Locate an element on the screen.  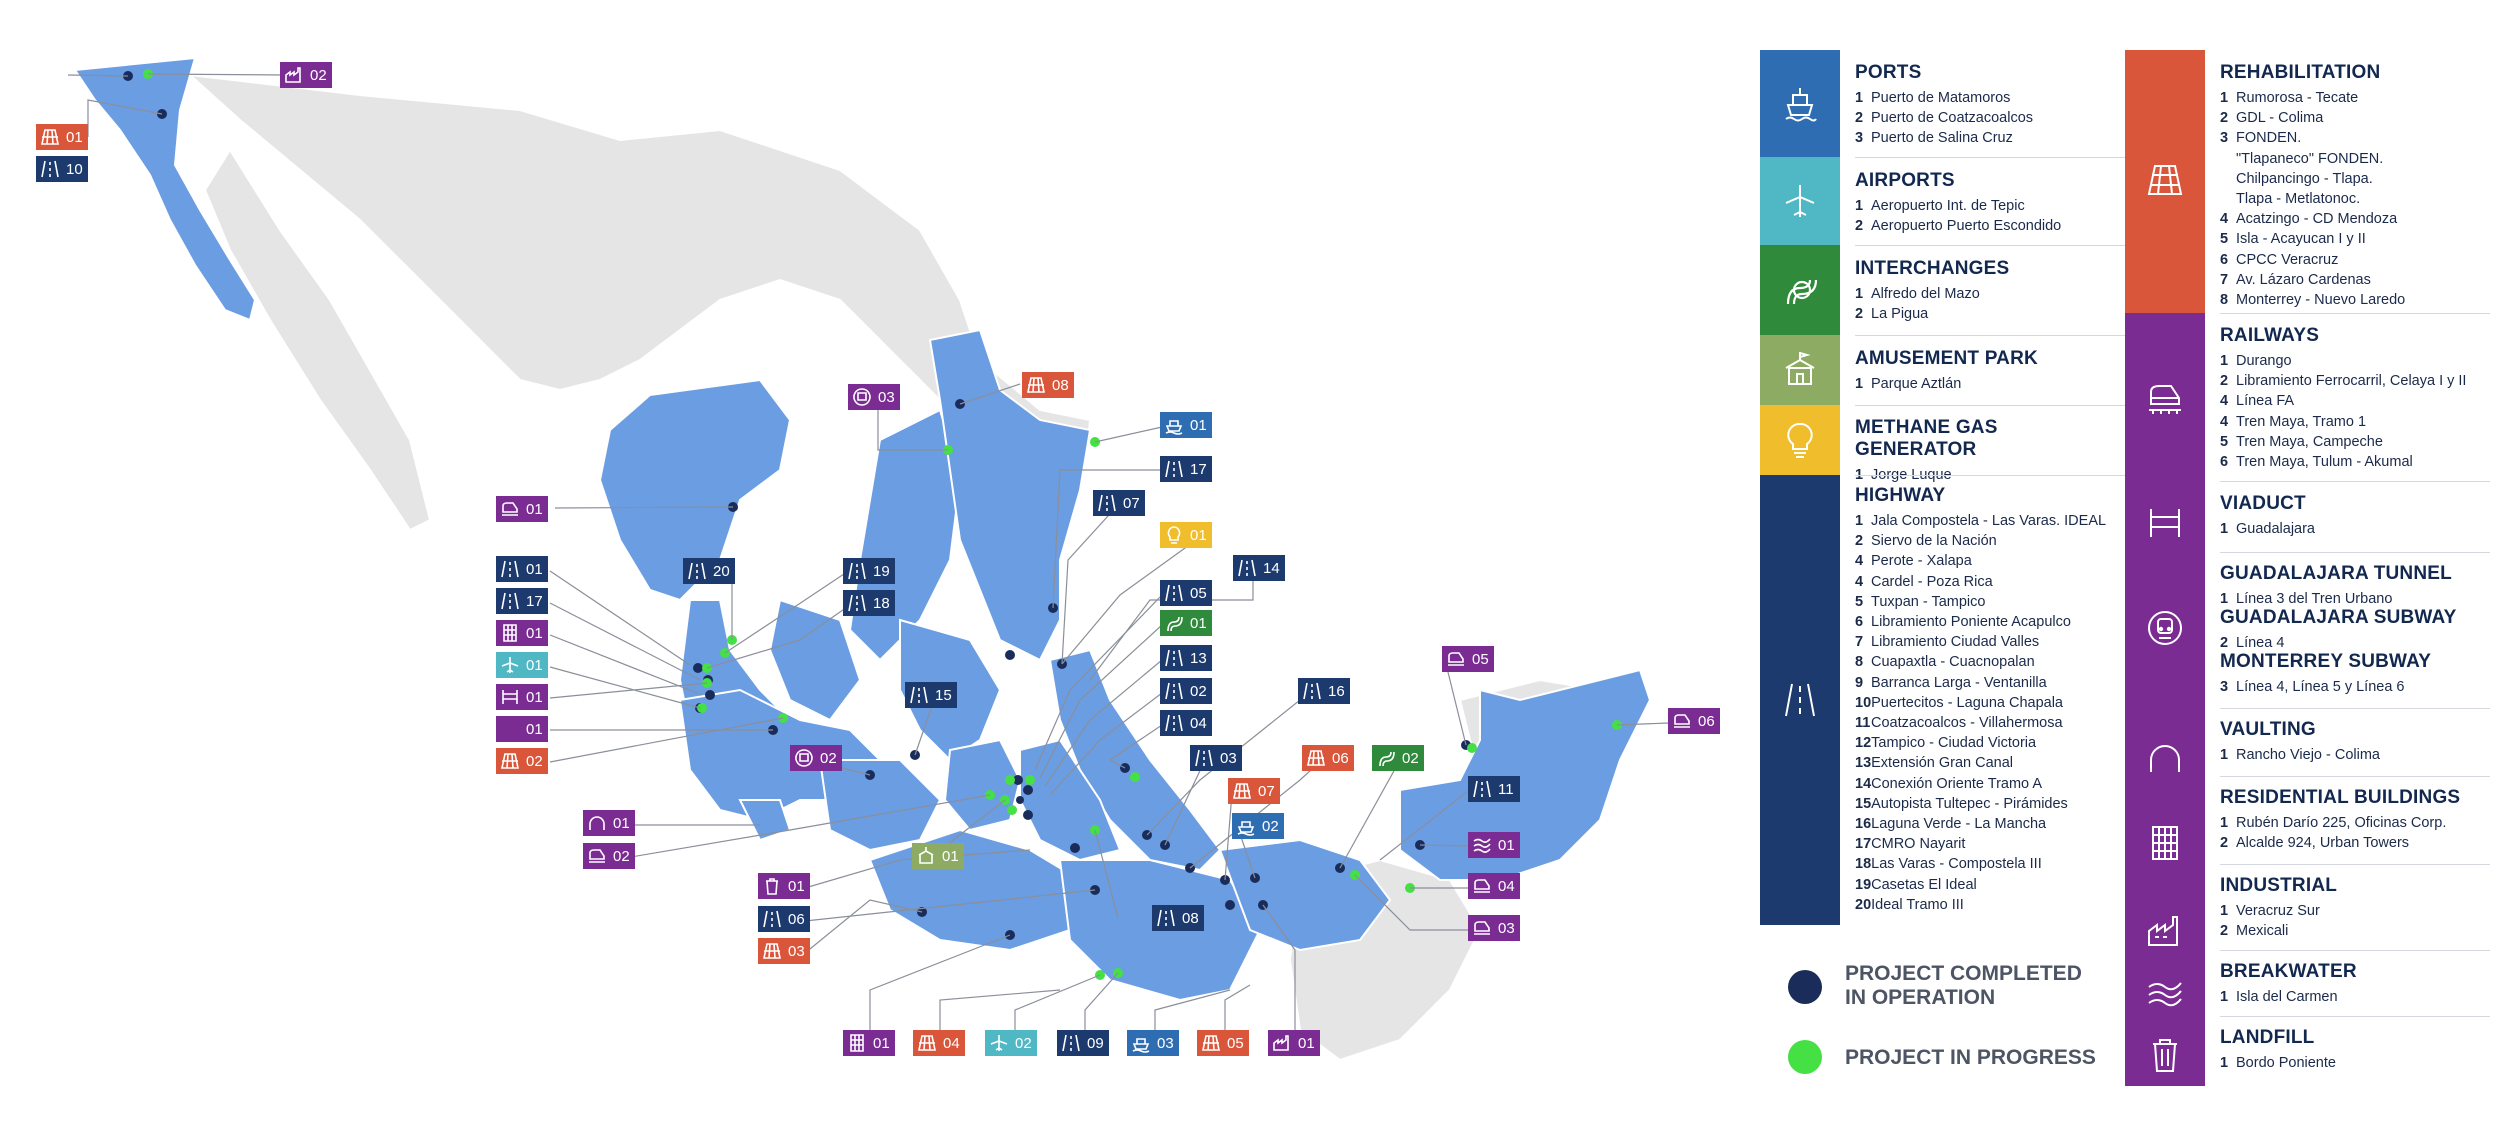
map-tag-highway: 17 is located at coordinates (522, 601).